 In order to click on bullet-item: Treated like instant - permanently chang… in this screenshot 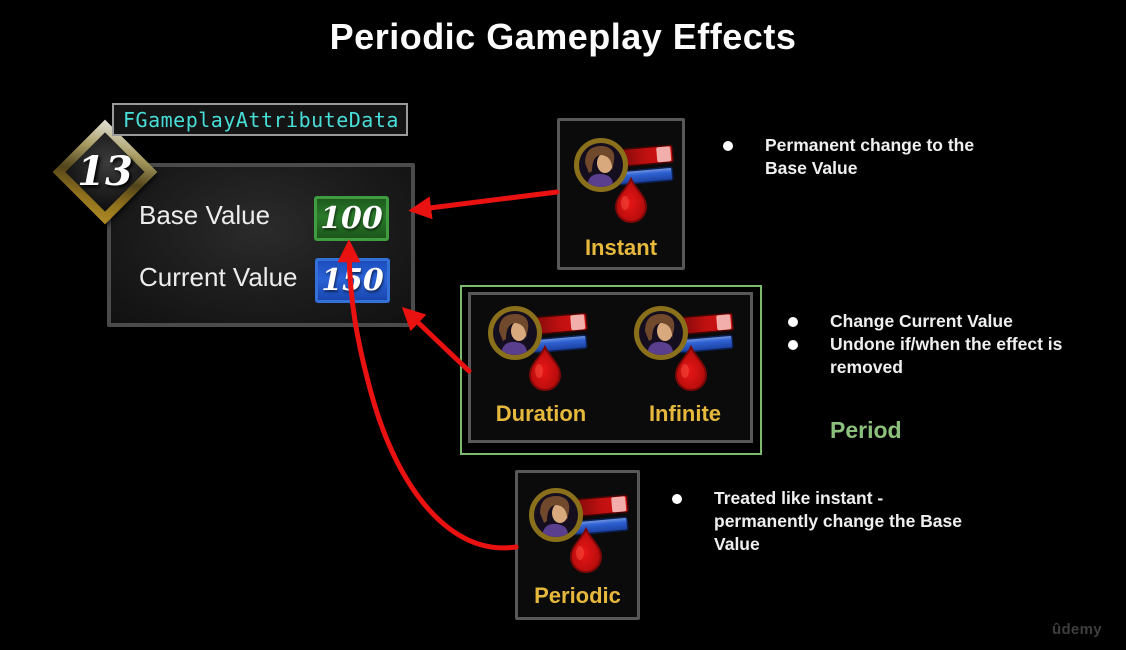, I will do `click(817, 521)`.